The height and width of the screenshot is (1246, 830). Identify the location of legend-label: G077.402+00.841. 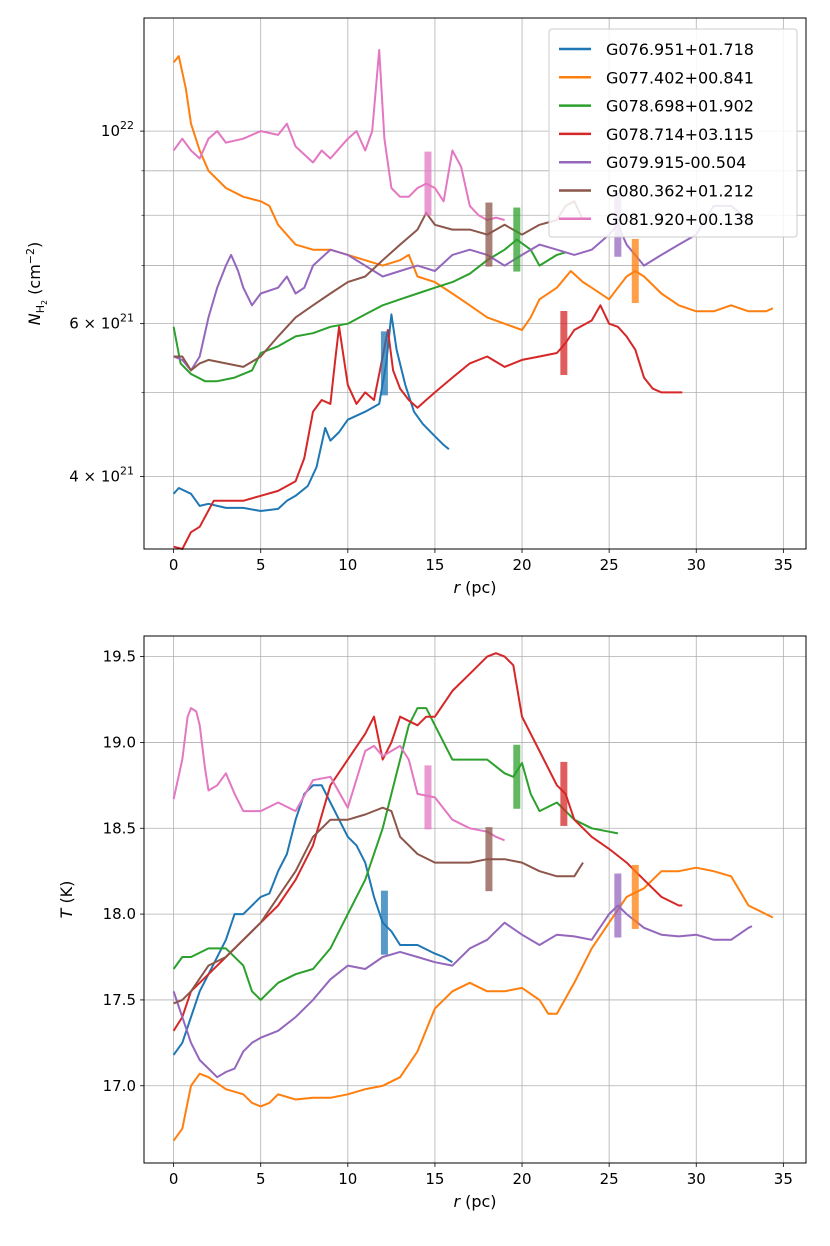
(680, 77).